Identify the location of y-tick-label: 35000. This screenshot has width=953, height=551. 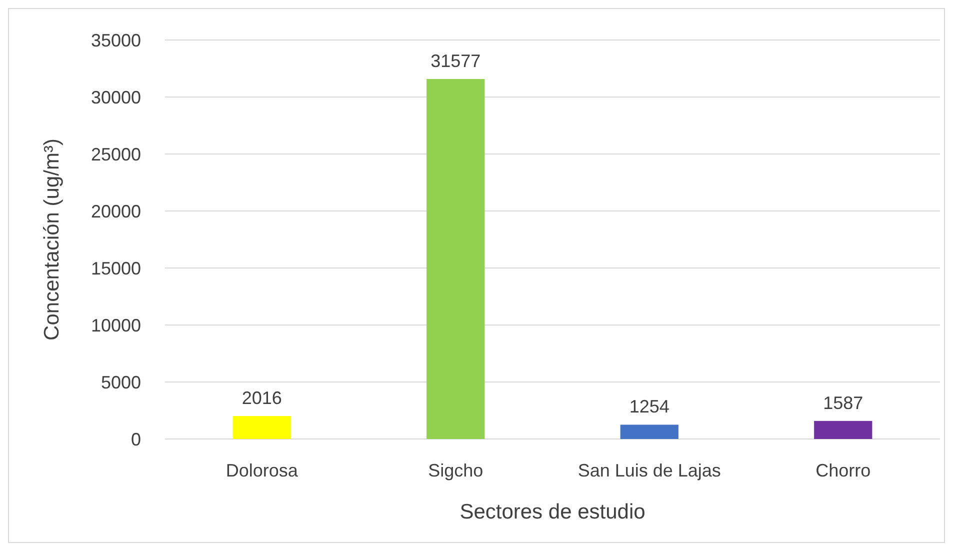
(115, 40).